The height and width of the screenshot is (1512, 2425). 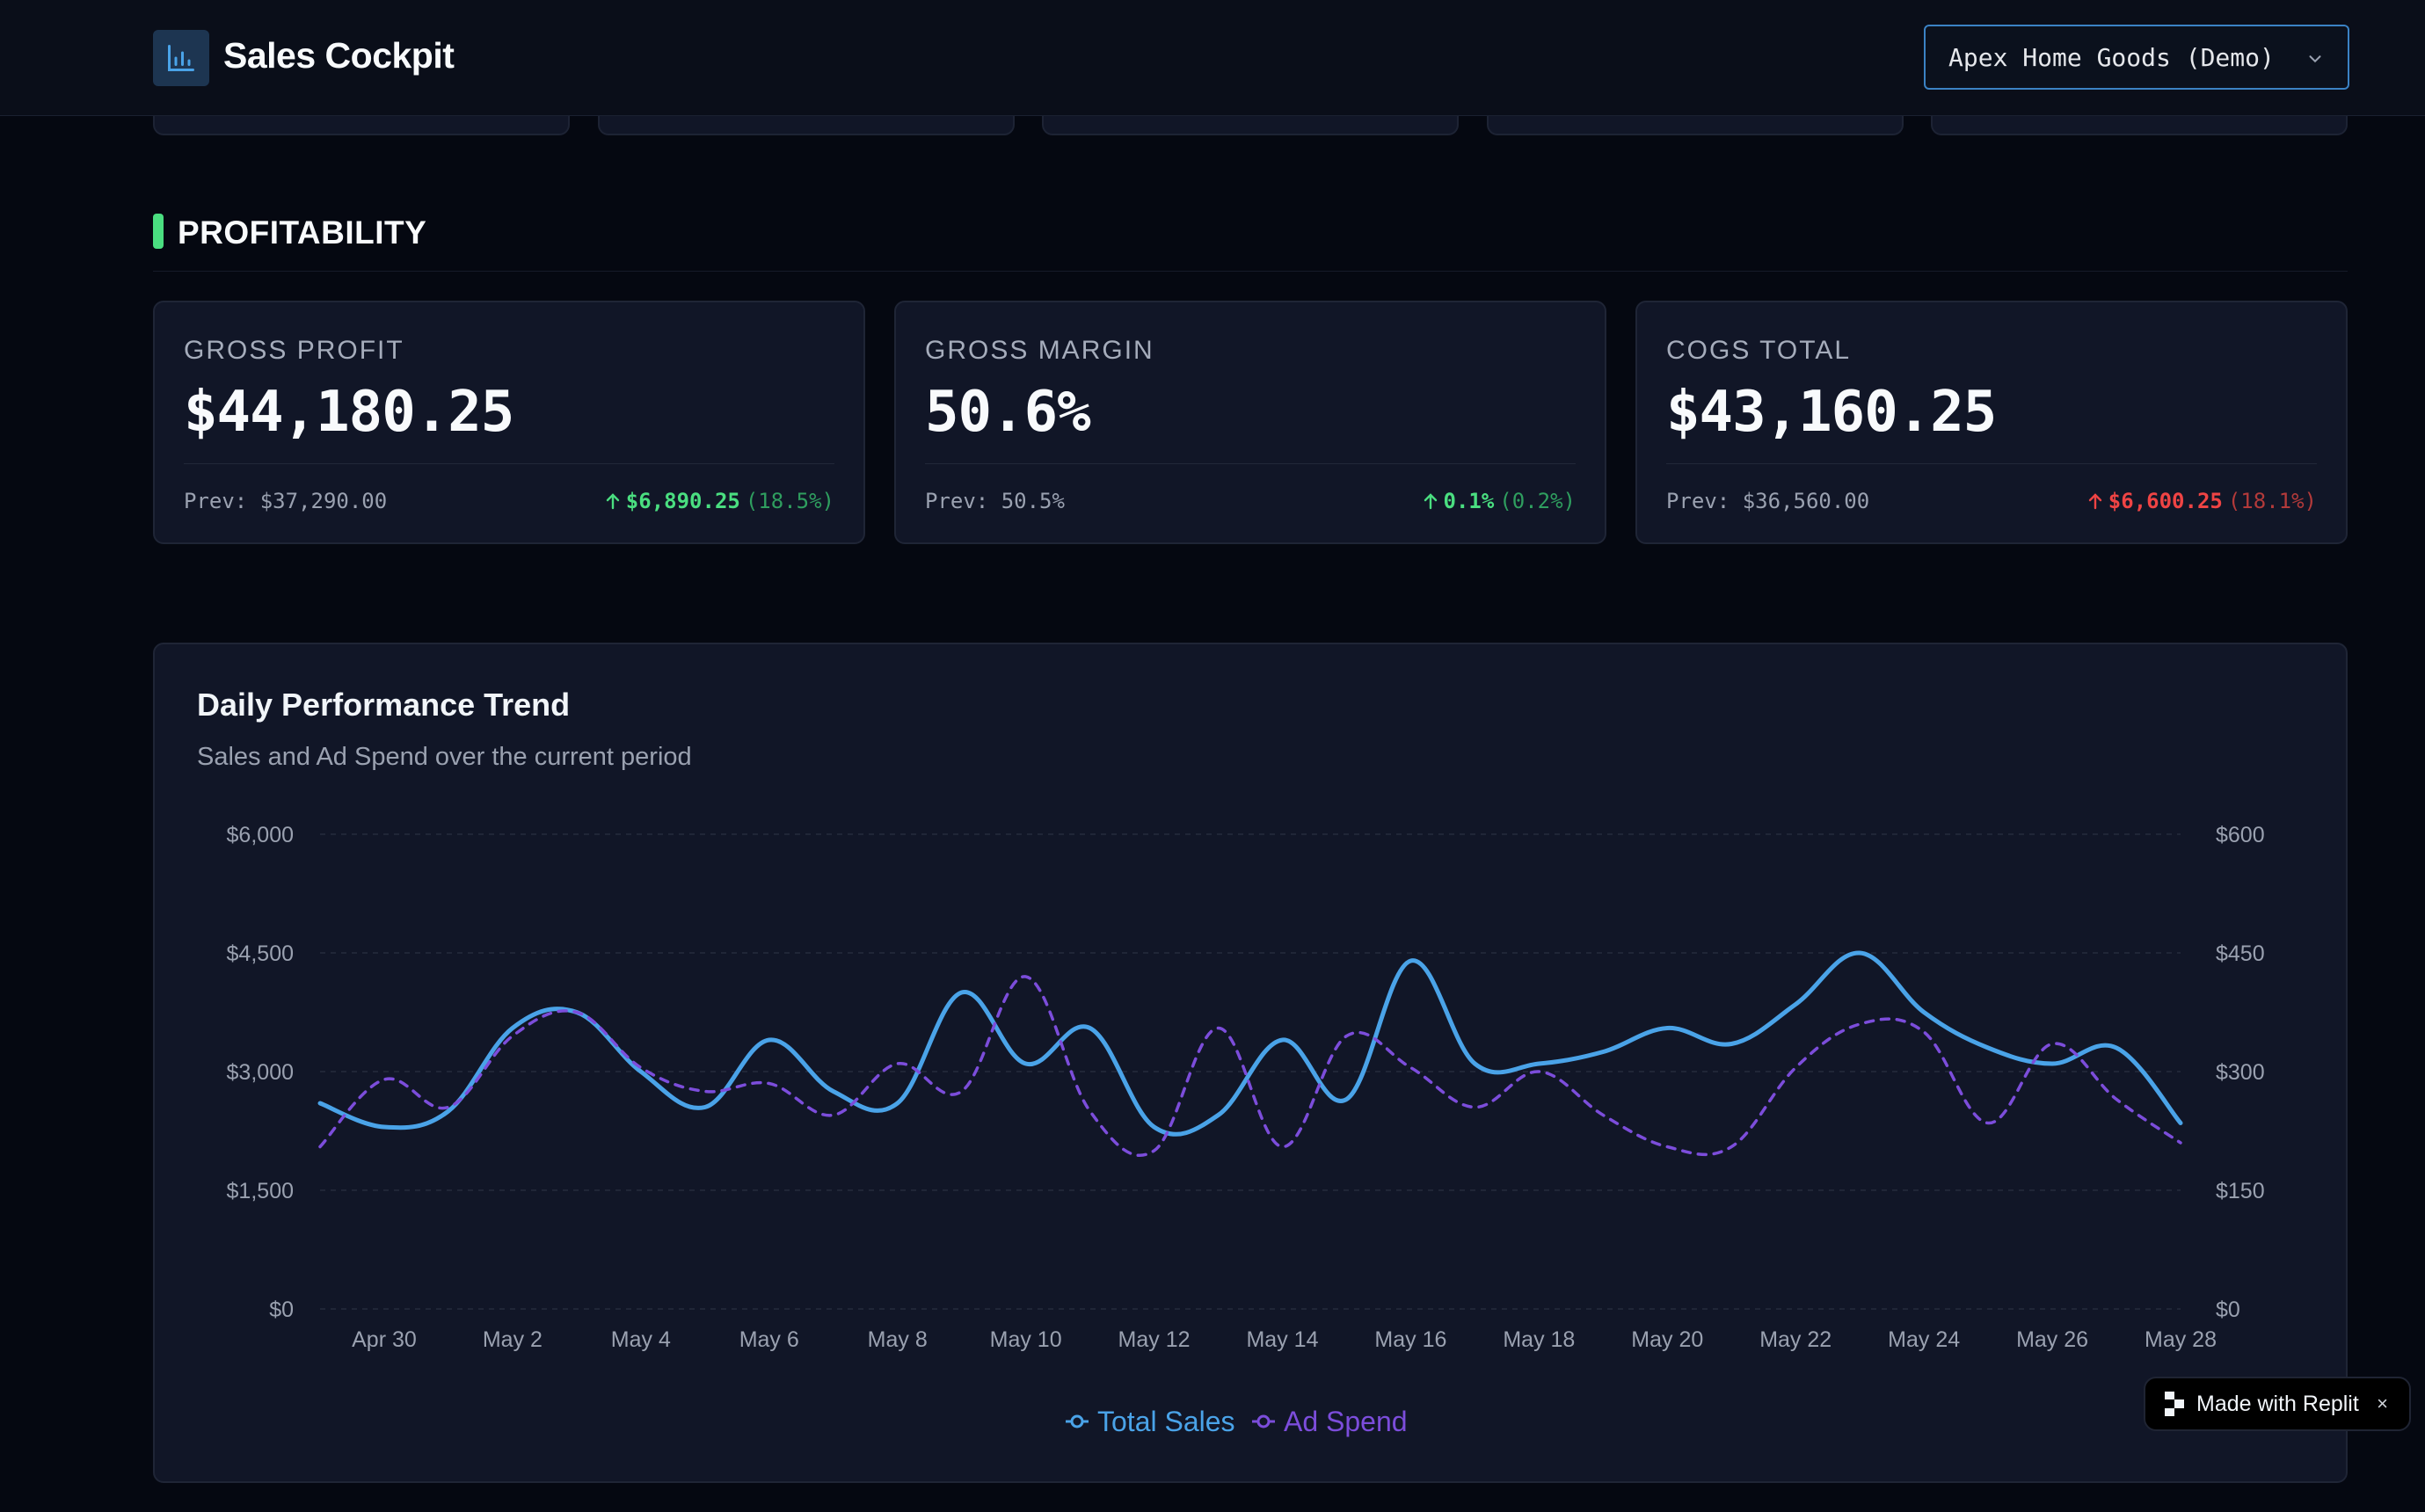 I want to click on bar-chart-icon, so click(x=181, y=58).